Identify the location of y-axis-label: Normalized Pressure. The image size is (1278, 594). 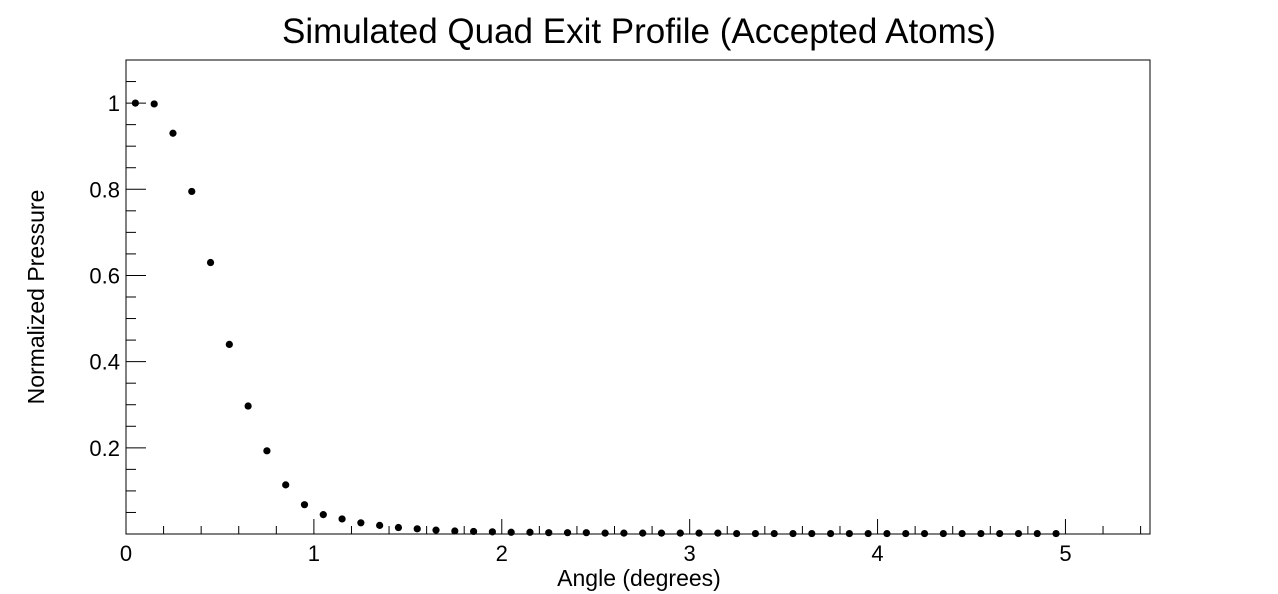
(36, 297).